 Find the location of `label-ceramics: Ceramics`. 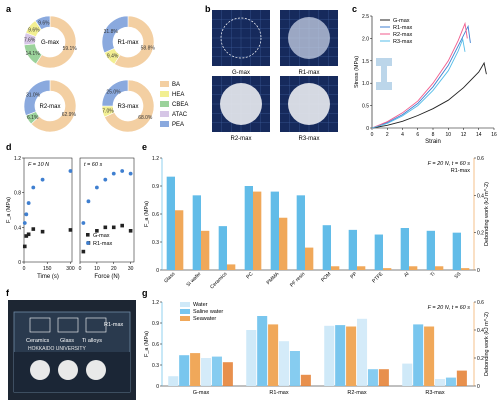

label-ceramics: Ceramics is located at coordinates (37, 341).